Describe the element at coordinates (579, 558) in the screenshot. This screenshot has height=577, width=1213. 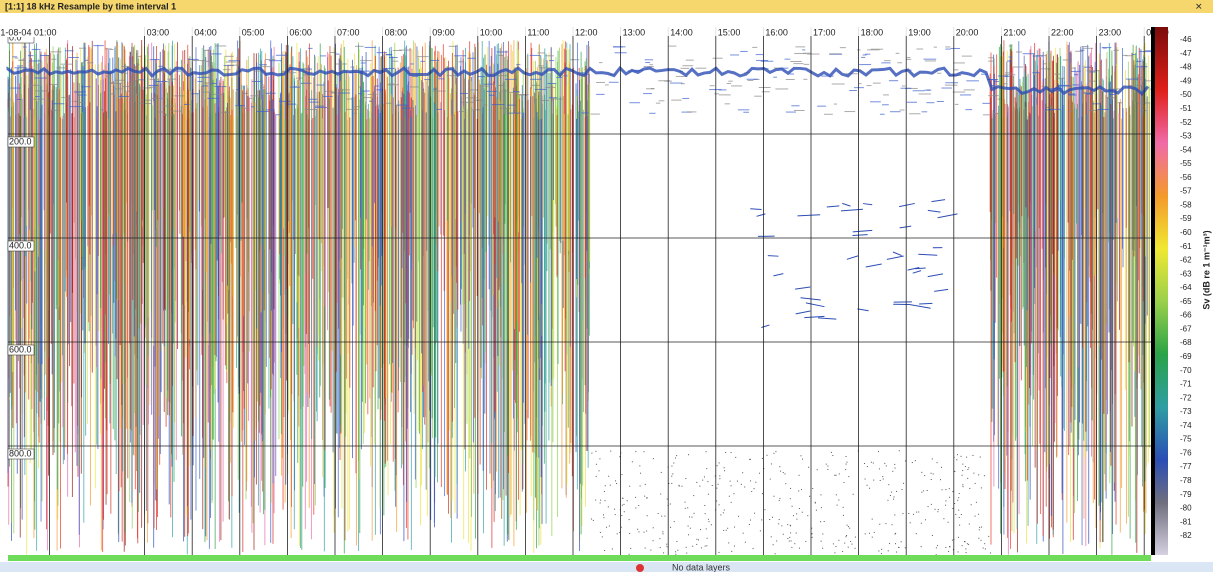
I see `scroll-bar` at that location.